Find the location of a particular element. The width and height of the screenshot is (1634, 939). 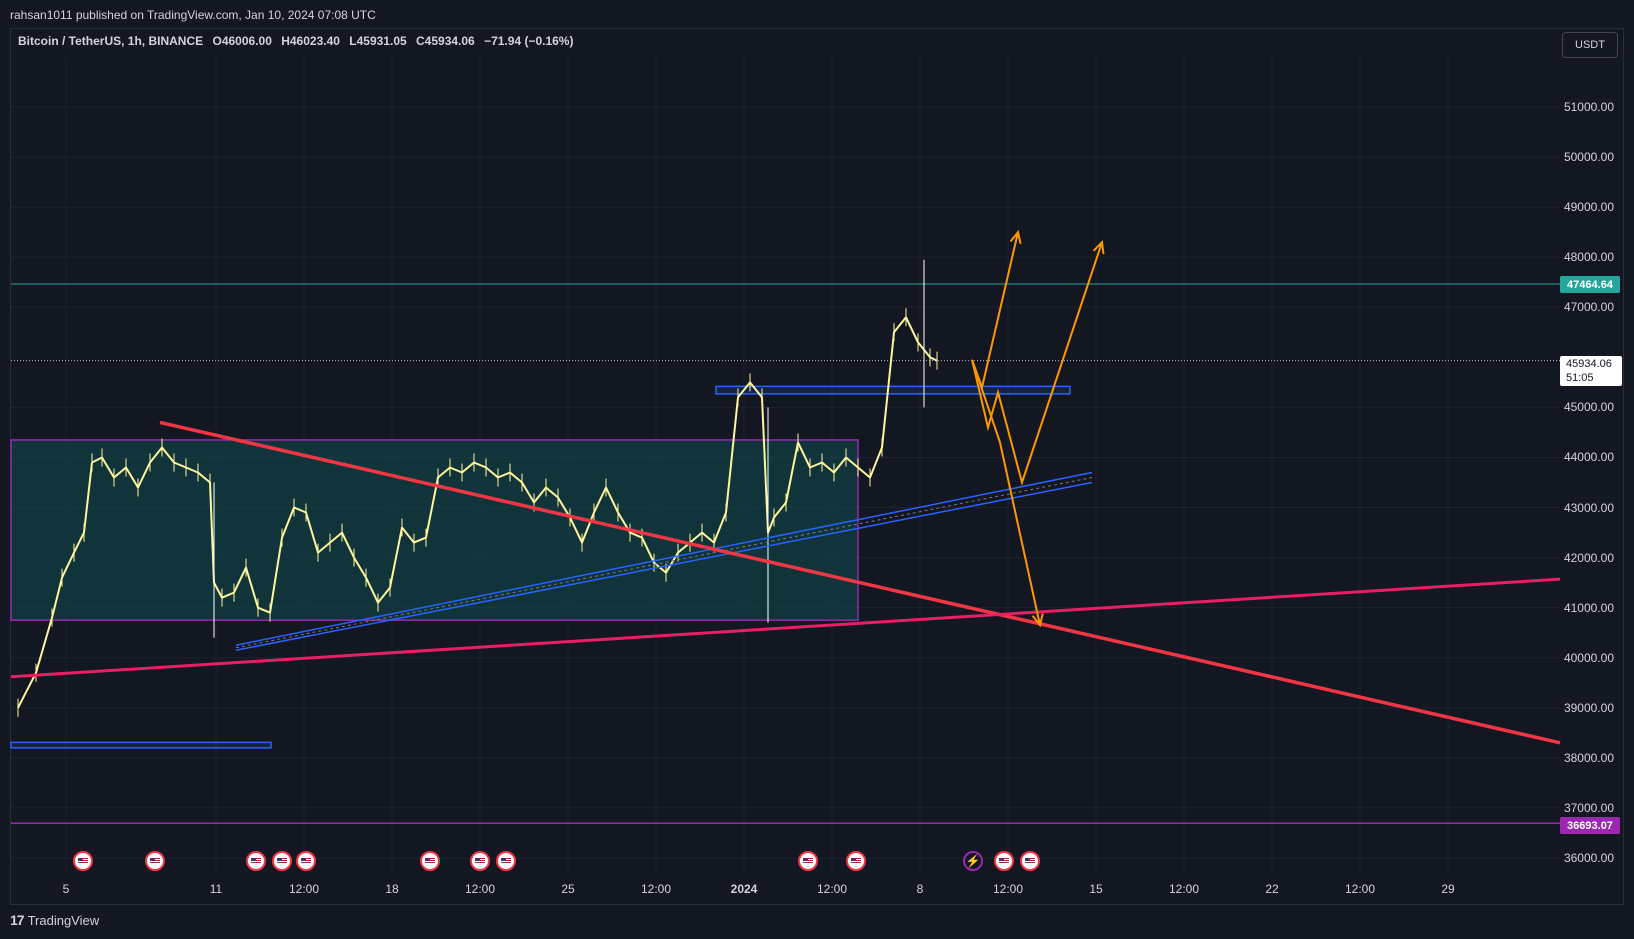

time-axis-label: 2024 is located at coordinates (744, 889).